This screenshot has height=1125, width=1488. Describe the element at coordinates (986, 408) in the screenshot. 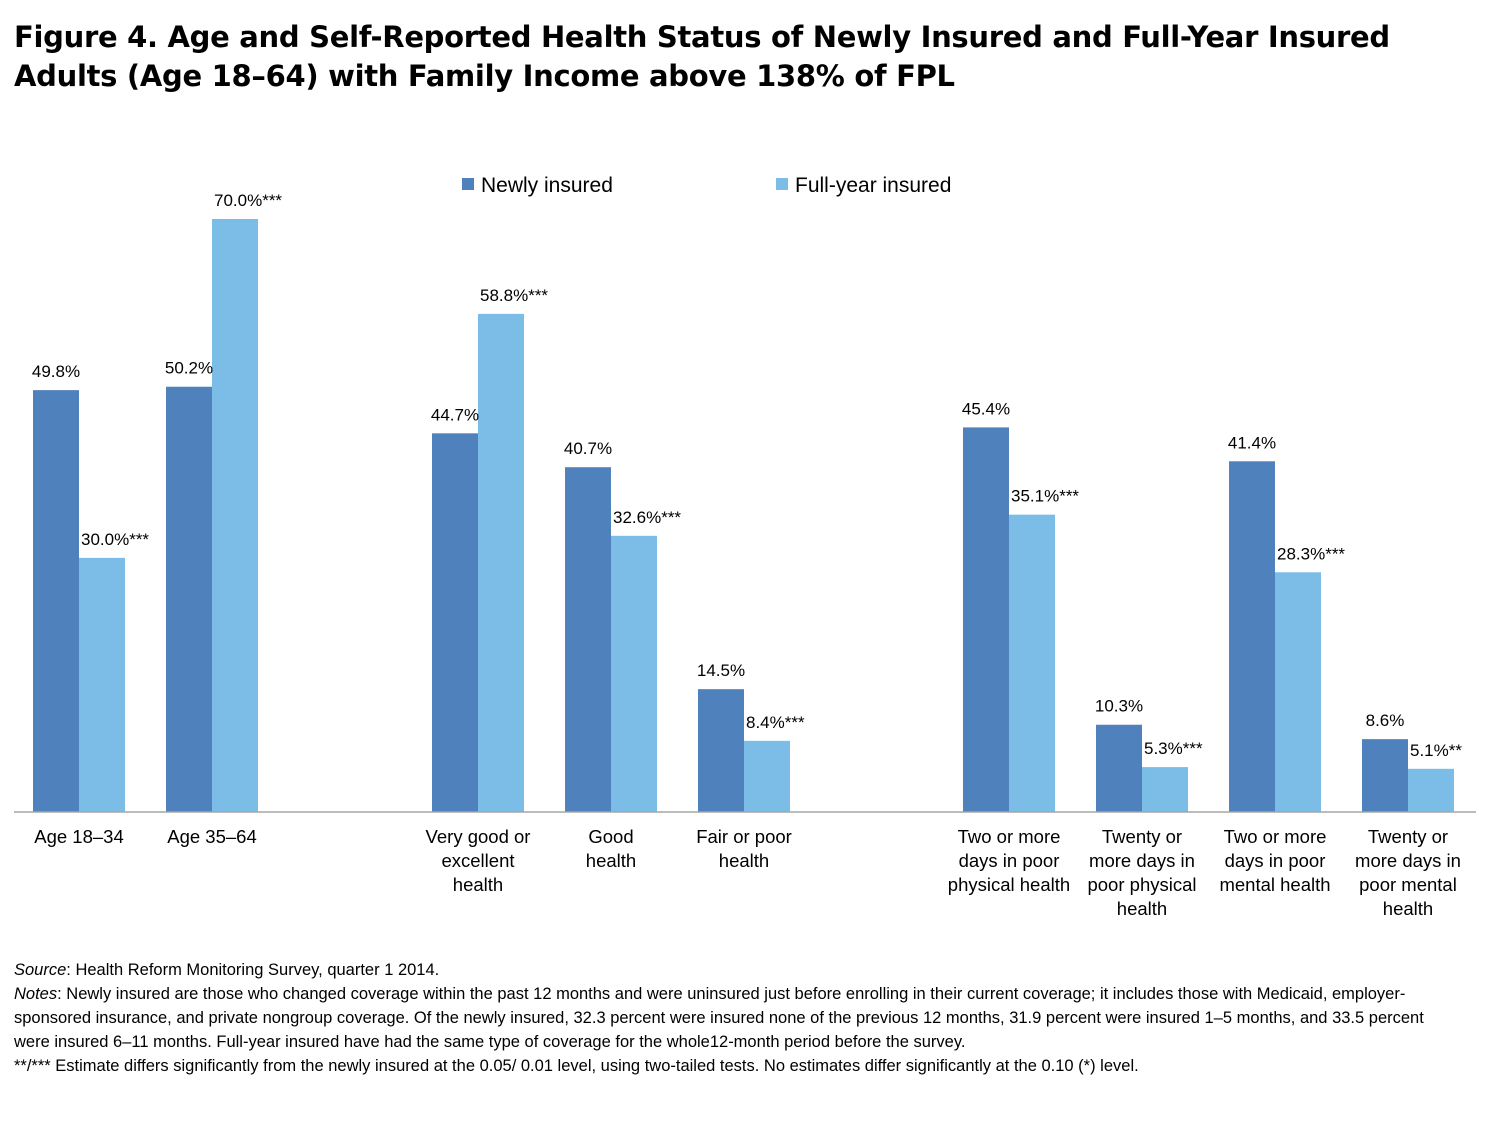

I see `value-label-newly-insured-5: 45.4%` at that location.